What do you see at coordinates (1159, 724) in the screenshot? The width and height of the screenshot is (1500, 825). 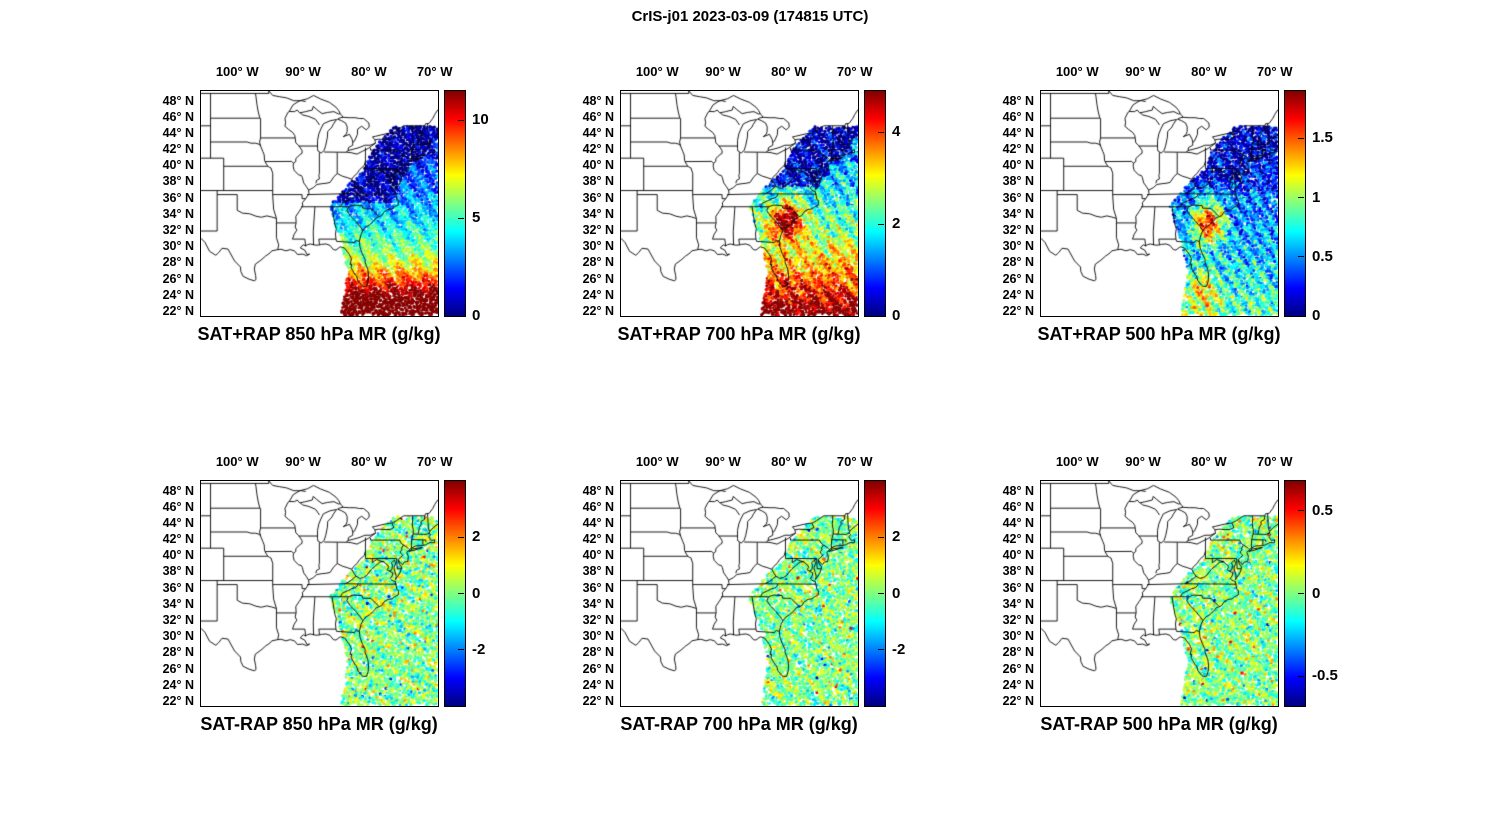 I see `panel-title: SAT-RAP 500 hPa MR (g/kg)` at bounding box center [1159, 724].